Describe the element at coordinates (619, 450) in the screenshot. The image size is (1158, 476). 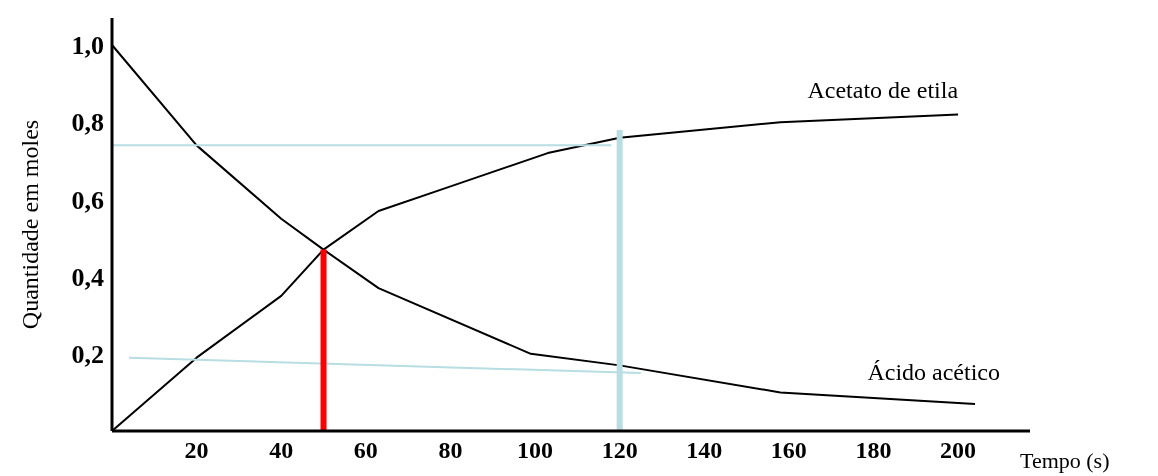
I see `x-tick-label: 120` at that location.